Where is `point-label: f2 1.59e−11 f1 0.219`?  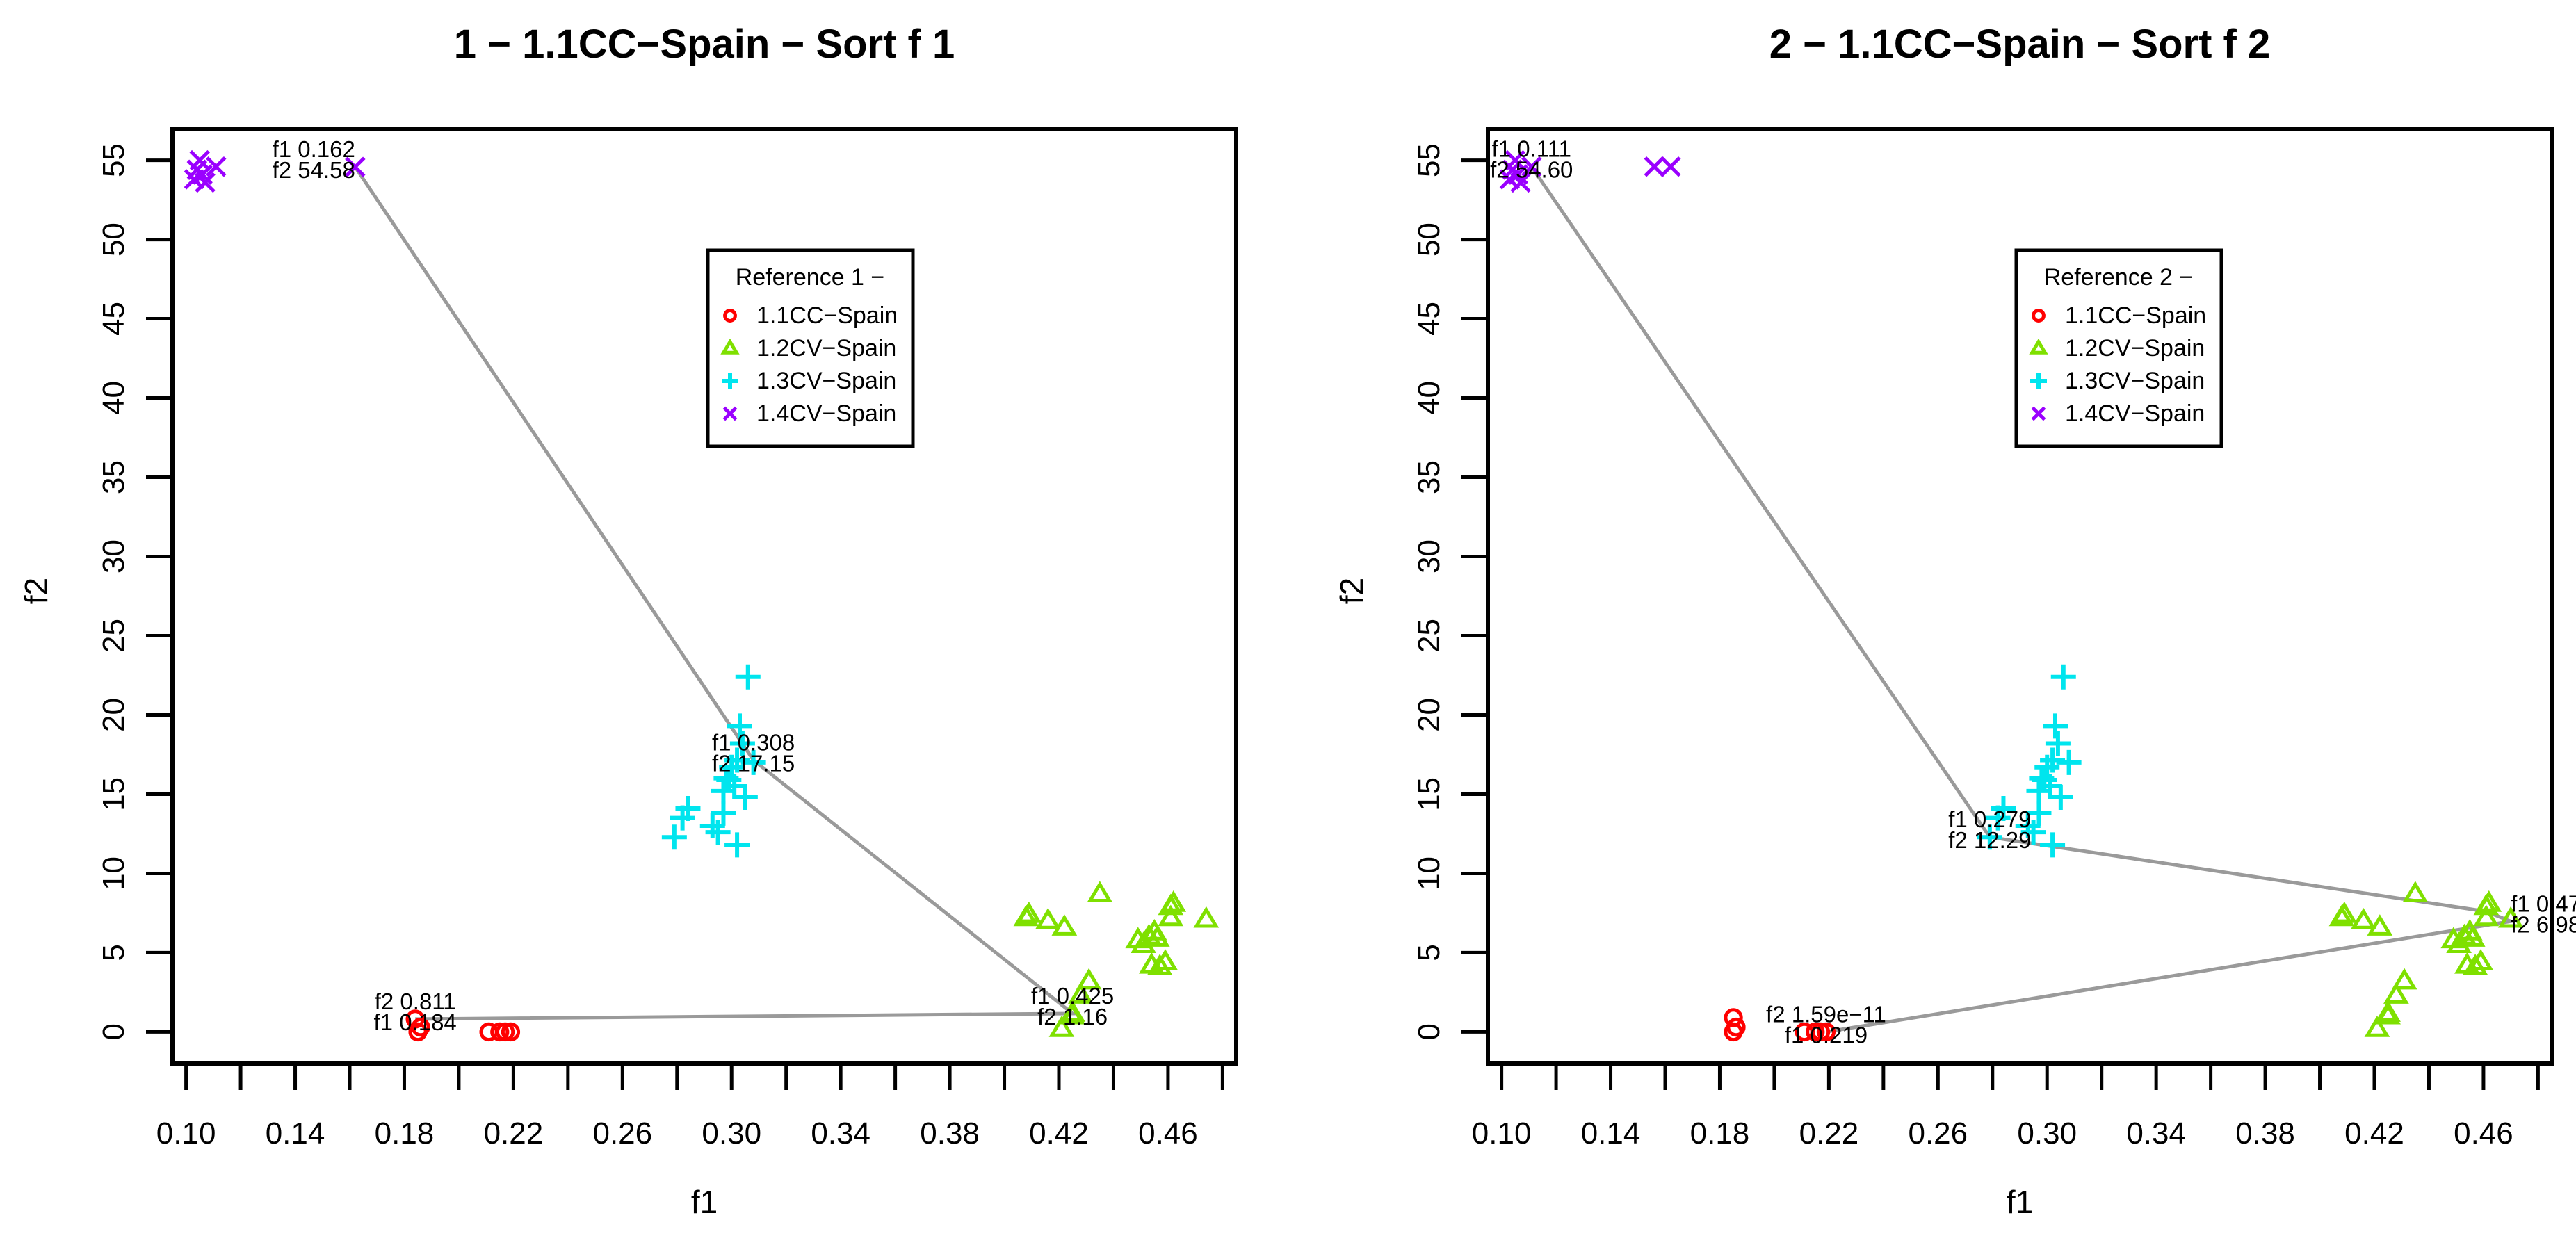 point-label: f2 1.59e−11 f1 0.219 is located at coordinates (1826, 1024).